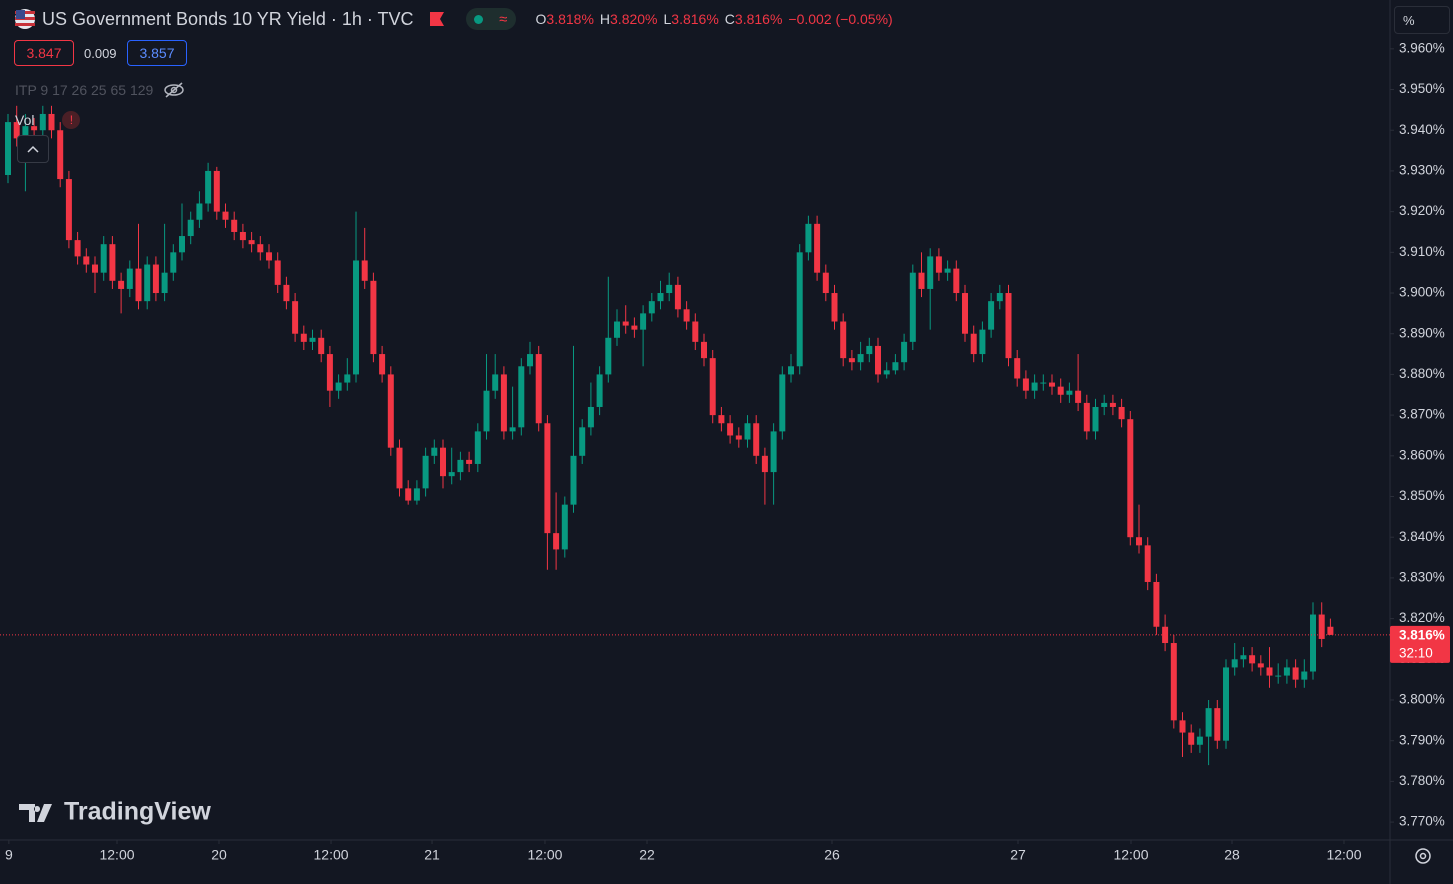 This screenshot has width=1453, height=884. What do you see at coordinates (1422, 617) in the screenshot?
I see `y-tick-label: 3.820%` at bounding box center [1422, 617].